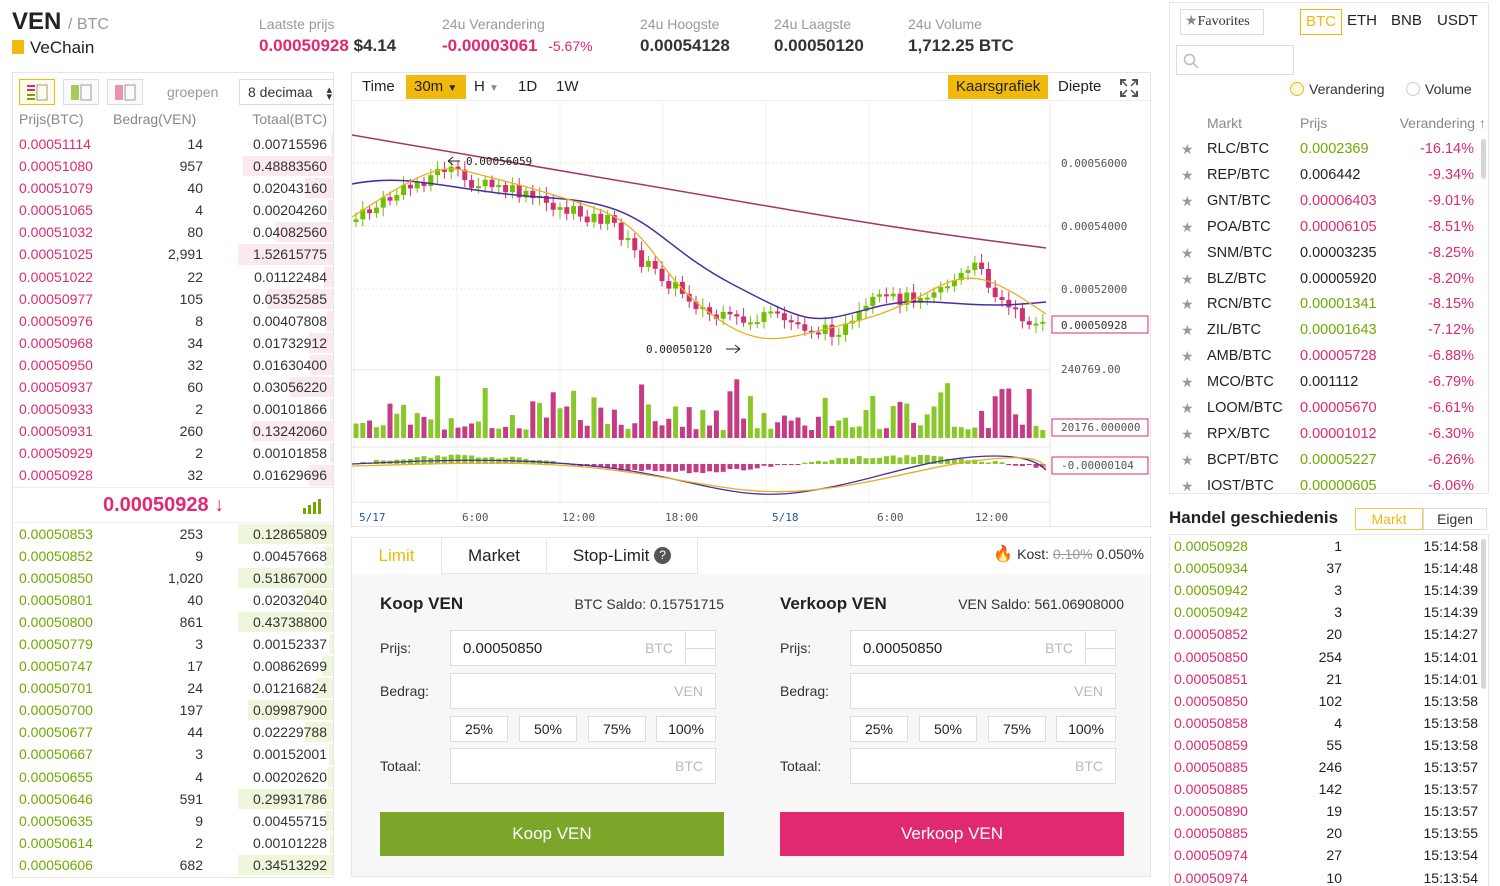  What do you see at coordinates (173, 299) in the screenshot?
I see `ask-row: 0.00050977 105 0.05352585` at bounding box center [173, 299].